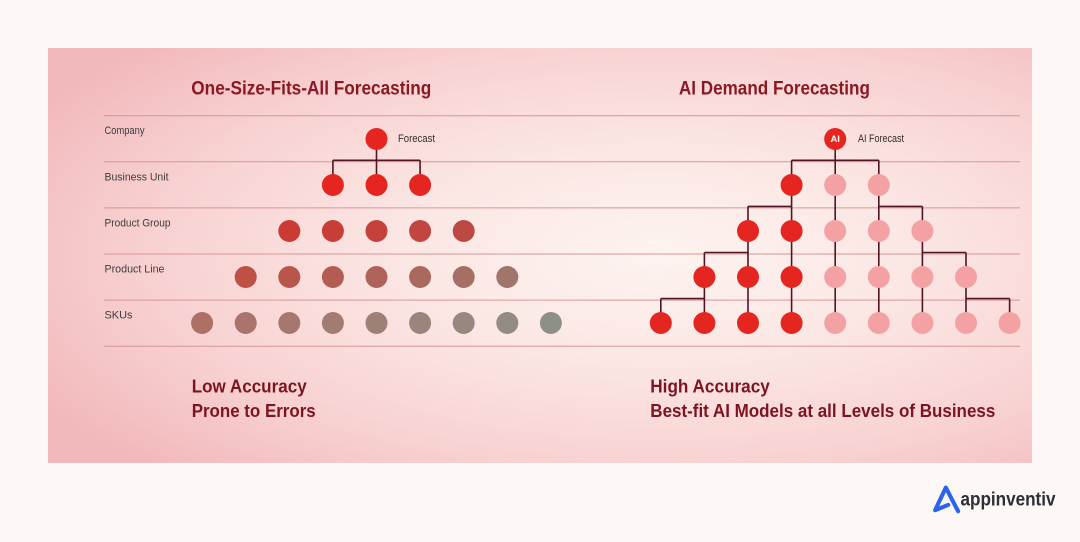 This screenshot has height=542, width=1080. What do you see at coordinates (250, 386) in the screenshot?
I see `svg-text: Low Accuracy` at bounding box center [250, 386].